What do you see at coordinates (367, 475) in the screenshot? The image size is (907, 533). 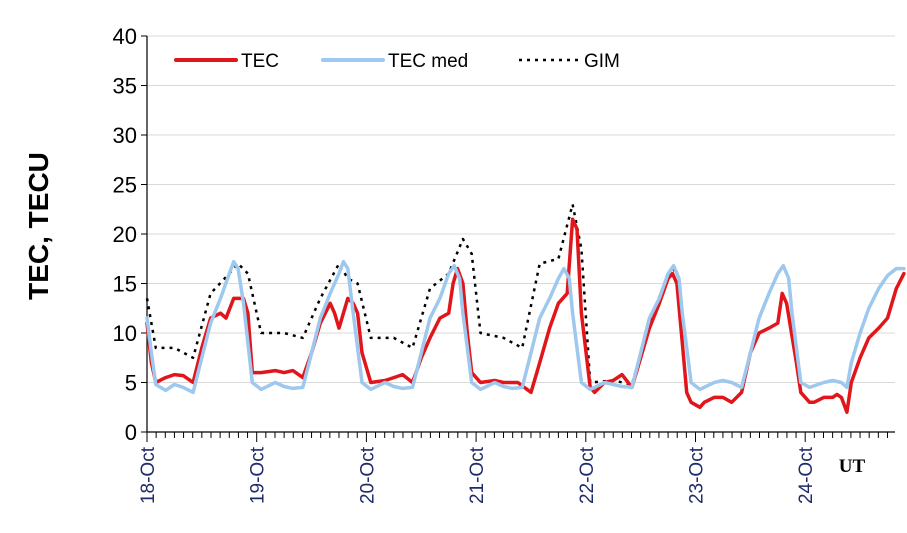 I see `x-tick-label: 20-Oct` at bounding box center [367, 475].